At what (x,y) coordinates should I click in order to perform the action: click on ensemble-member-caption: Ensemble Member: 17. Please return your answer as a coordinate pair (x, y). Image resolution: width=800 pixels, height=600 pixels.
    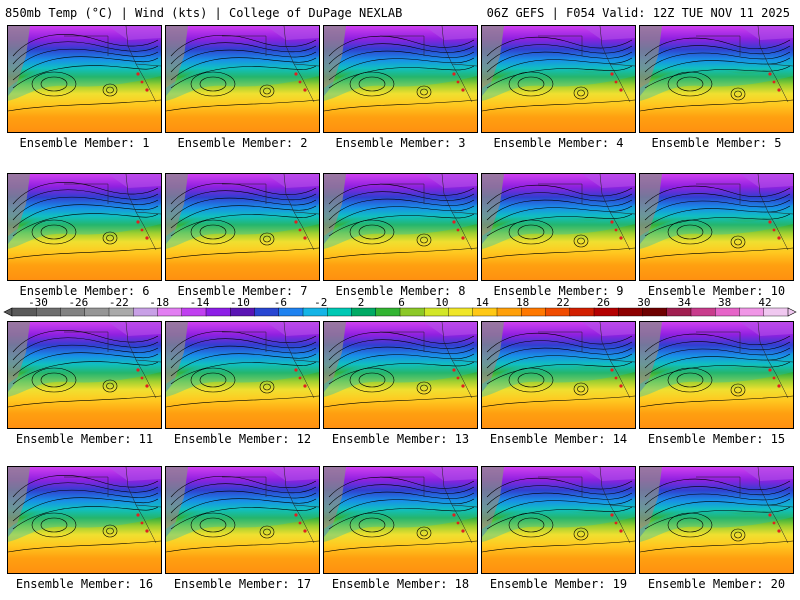
    Looking at the image, I should click on (242, 584).